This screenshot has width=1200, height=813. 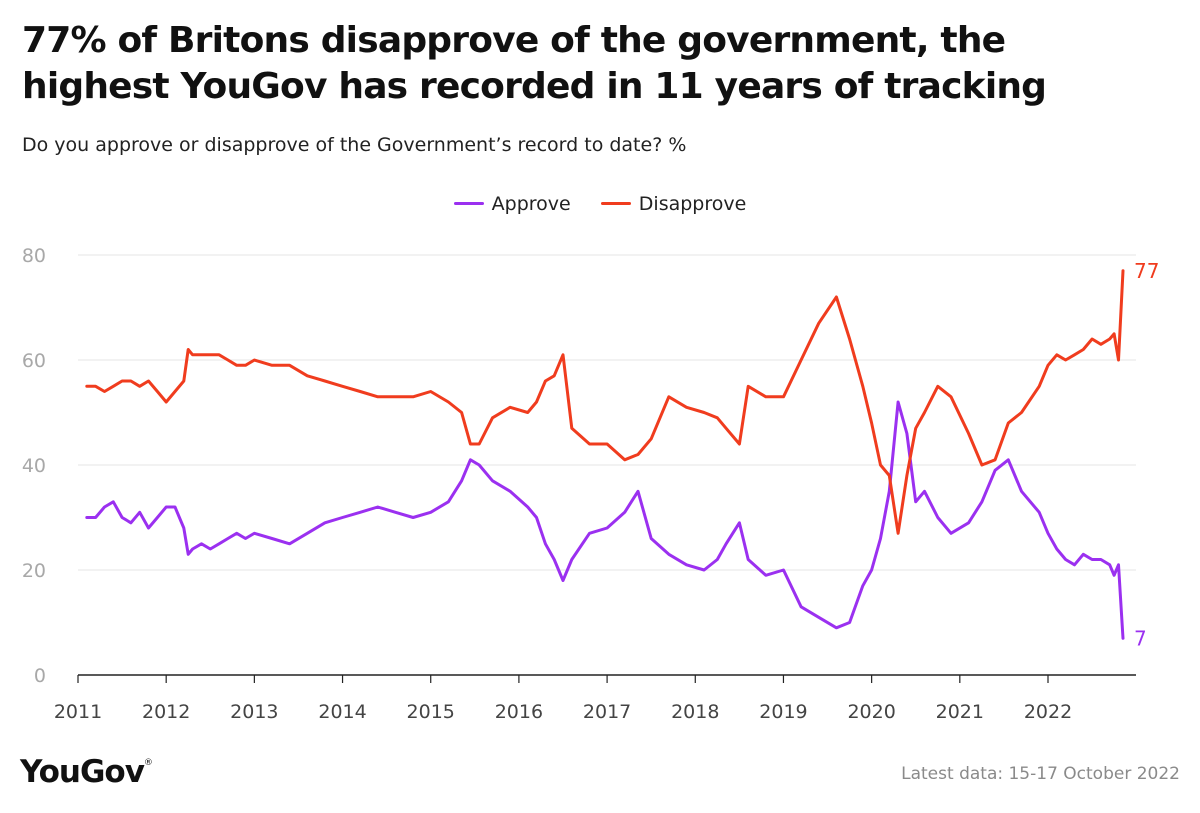 I want to click on legend-label-approve: Approve, so click(x=531, y=203).